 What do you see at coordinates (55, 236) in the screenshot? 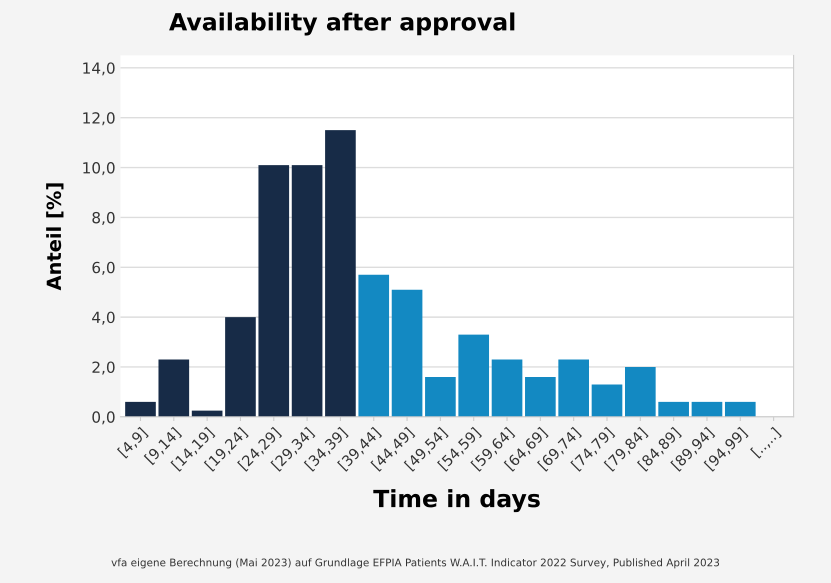
I see `y-axis-title: Anteil [%]` at bounding box center [55, 236].